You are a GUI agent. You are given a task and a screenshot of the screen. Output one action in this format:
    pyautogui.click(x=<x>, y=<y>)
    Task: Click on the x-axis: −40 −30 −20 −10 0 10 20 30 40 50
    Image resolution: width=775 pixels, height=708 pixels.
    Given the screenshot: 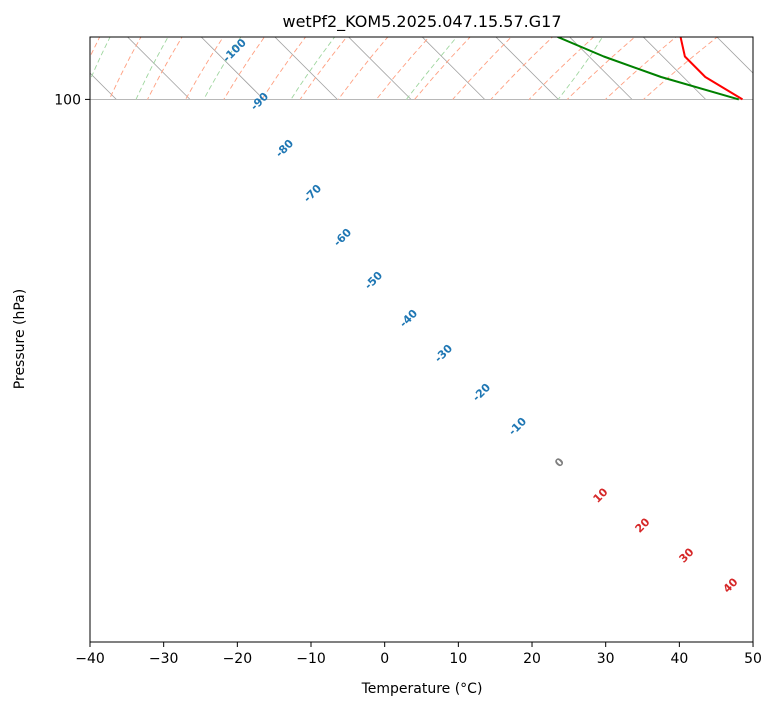 What is the action you would take?
    pyautogui.click(x=418, y=654)
    